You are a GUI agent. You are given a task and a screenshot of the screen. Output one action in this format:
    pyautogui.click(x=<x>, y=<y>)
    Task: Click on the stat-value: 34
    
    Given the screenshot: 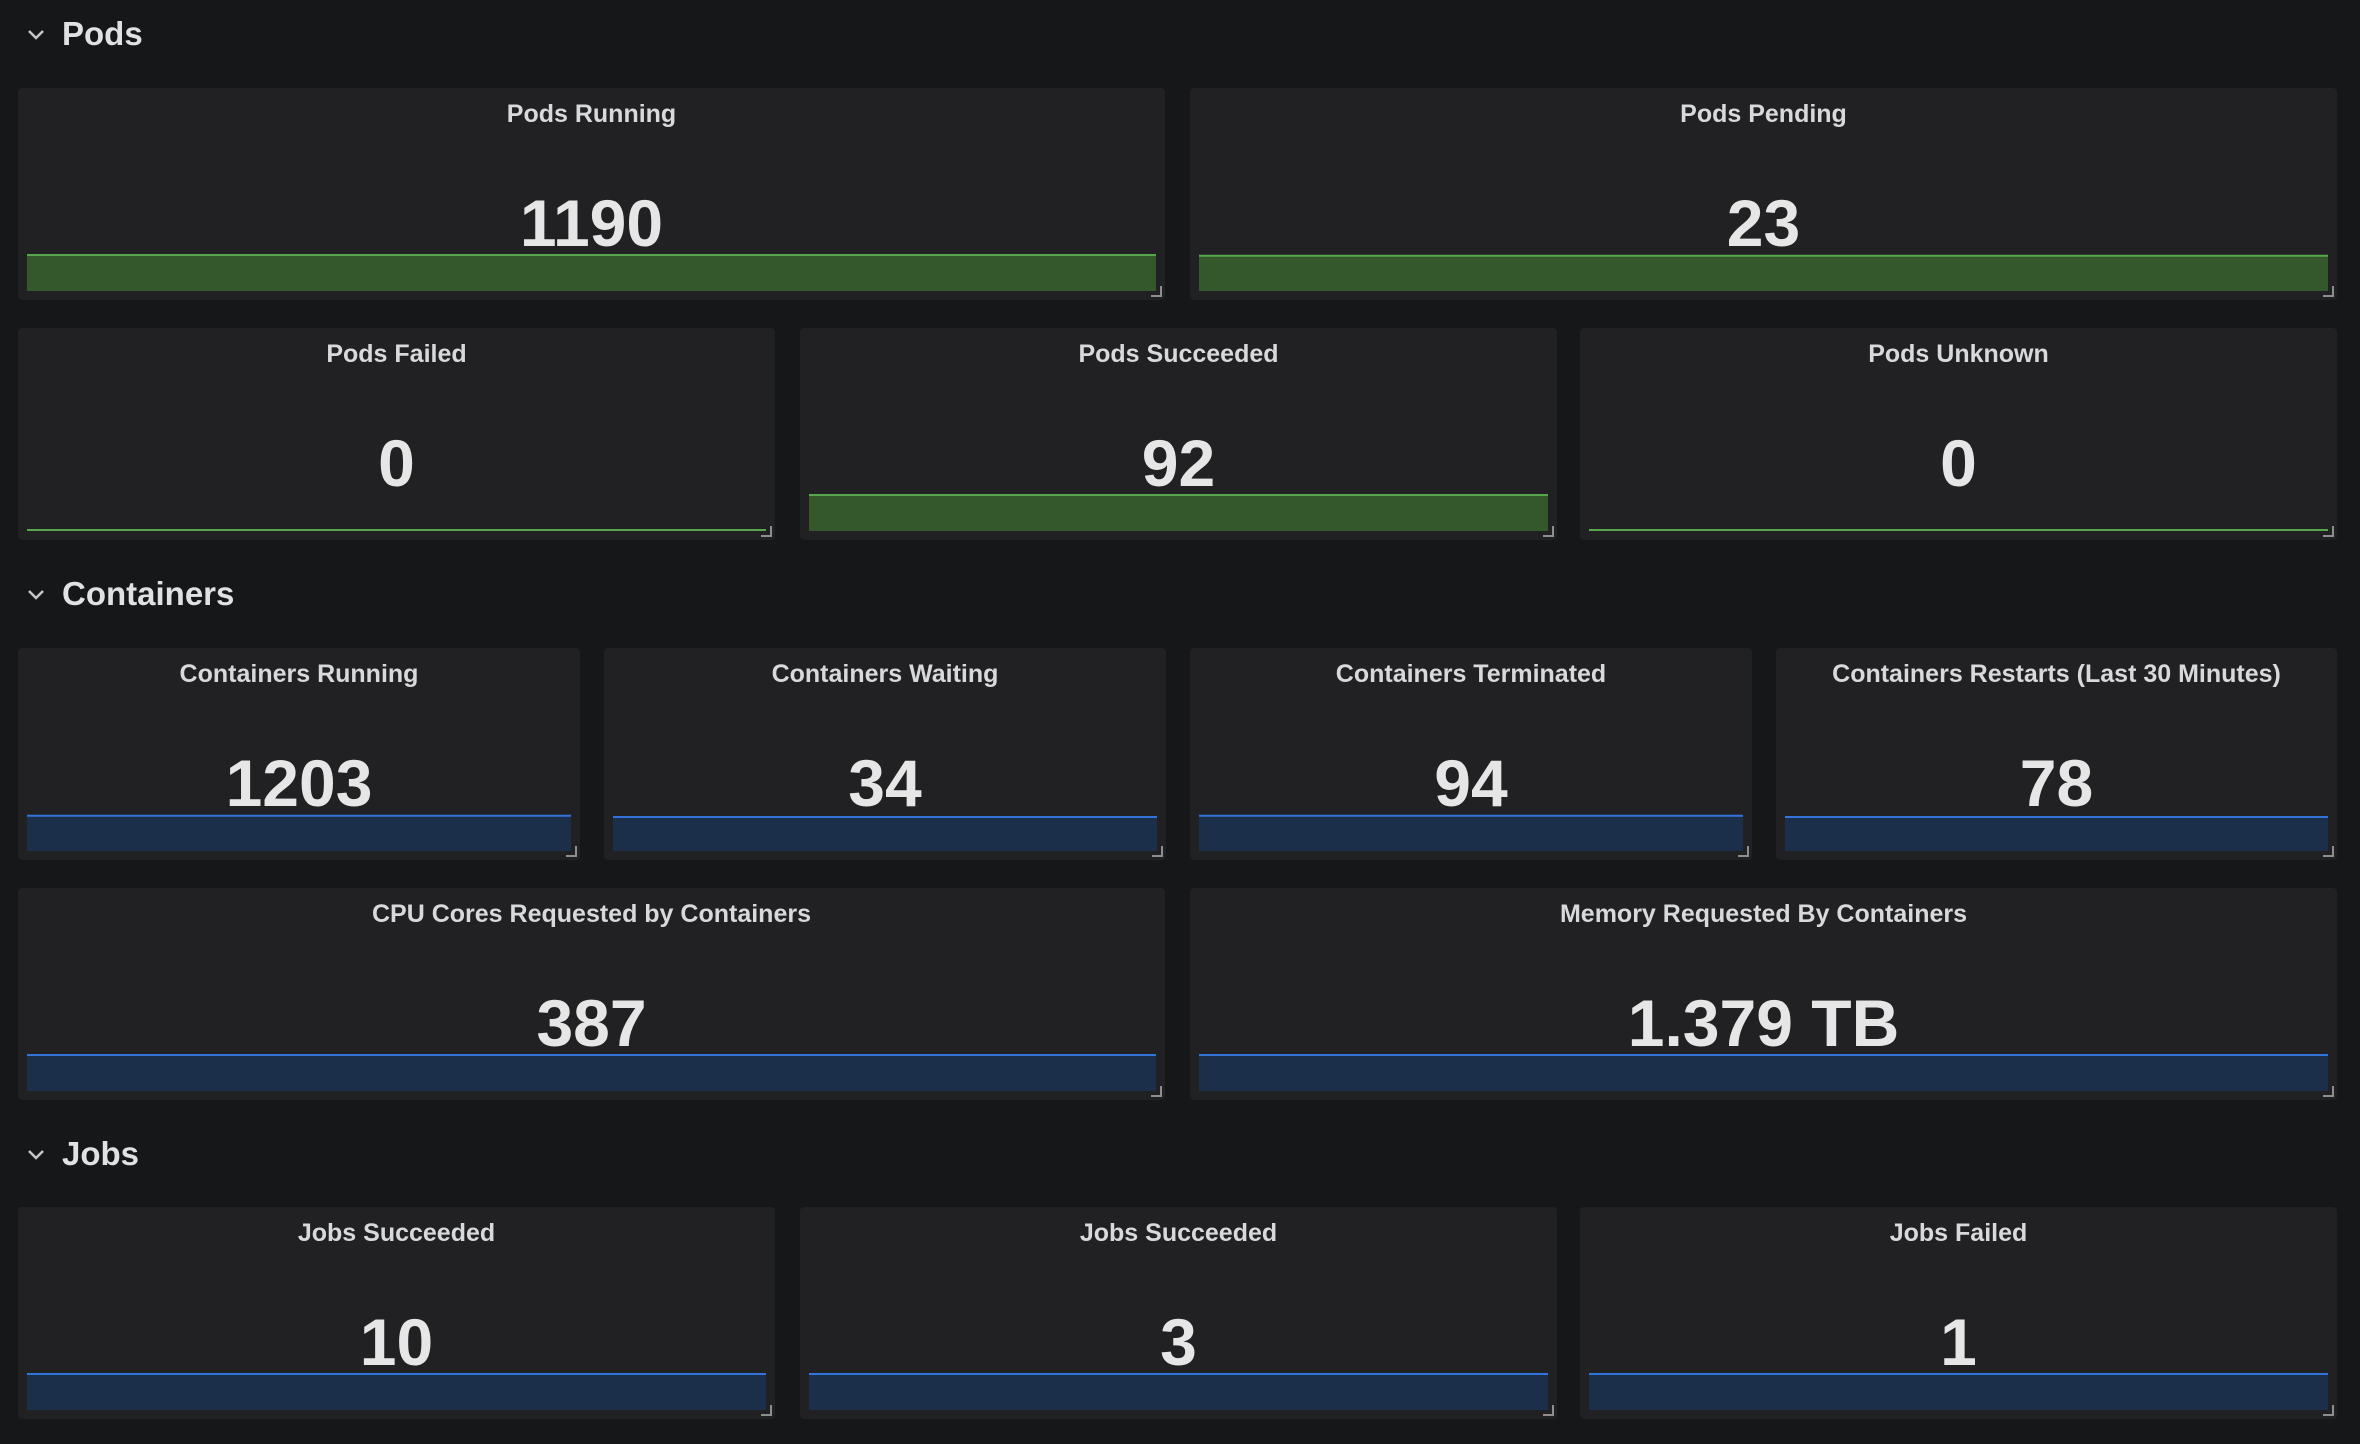 What is the action you would take?
    pyautogui.click(x=885, y=783)
    